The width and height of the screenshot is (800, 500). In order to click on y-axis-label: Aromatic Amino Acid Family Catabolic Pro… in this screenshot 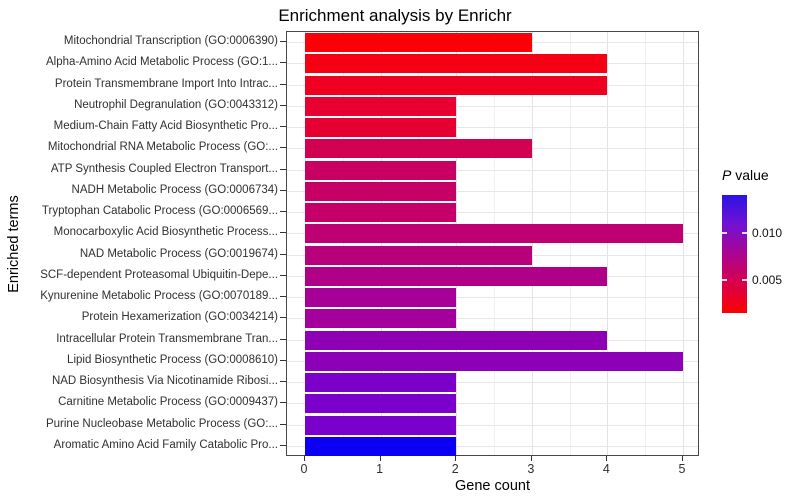, I will do `click(165, 444)`.